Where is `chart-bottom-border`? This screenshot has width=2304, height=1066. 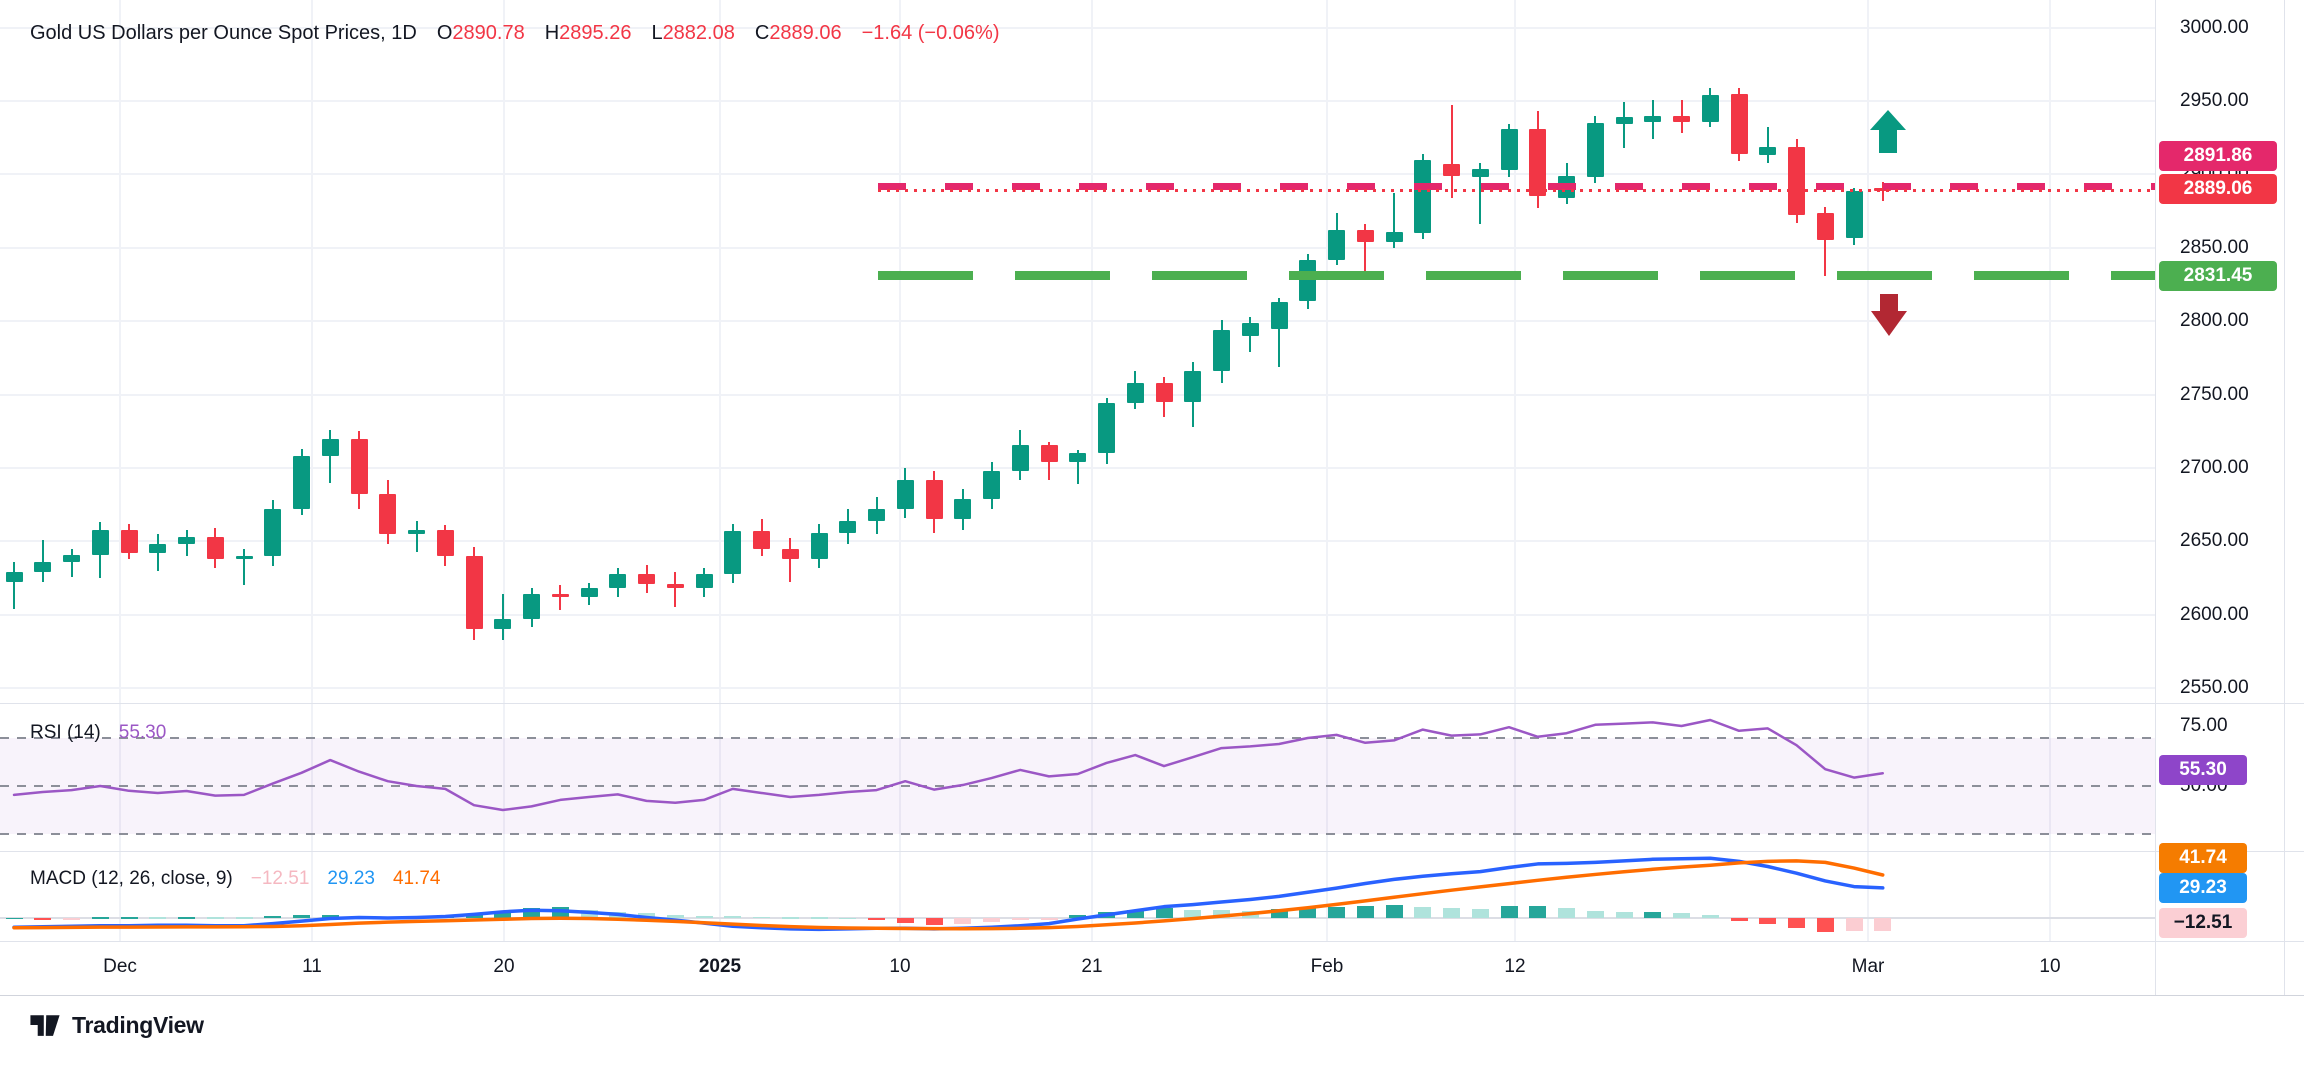 chart-bottom-border is located at coordinates (1152, 995).